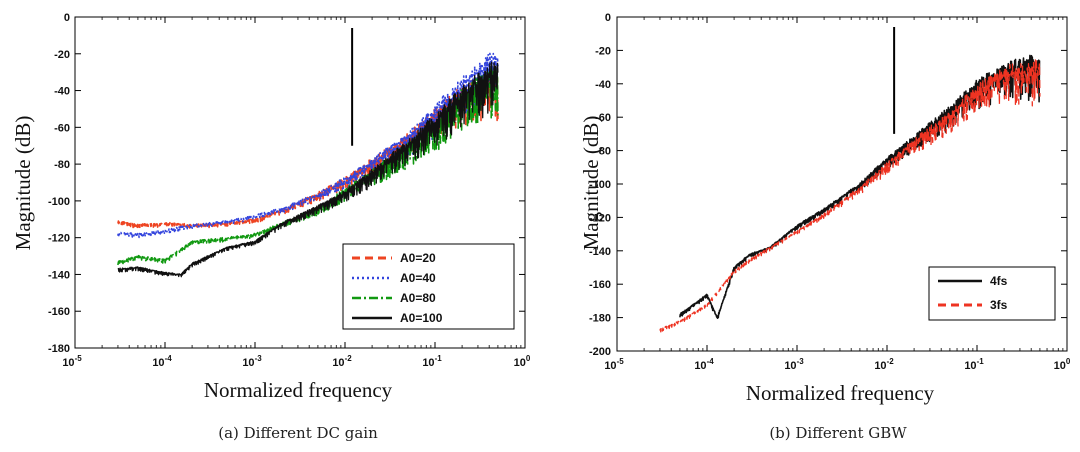  I want to click on chart-b-ytick-label: -160, so click(600, 285).